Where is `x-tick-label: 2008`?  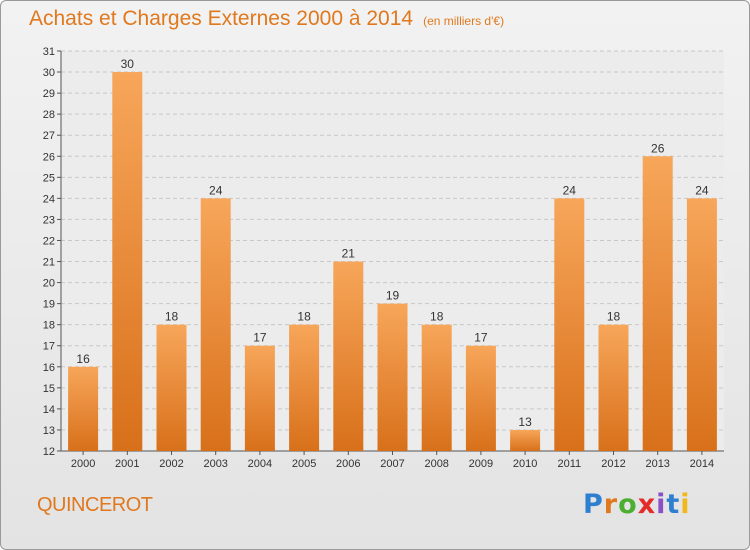 x-tick-label: 2008 is located at coordinates (436, 464).